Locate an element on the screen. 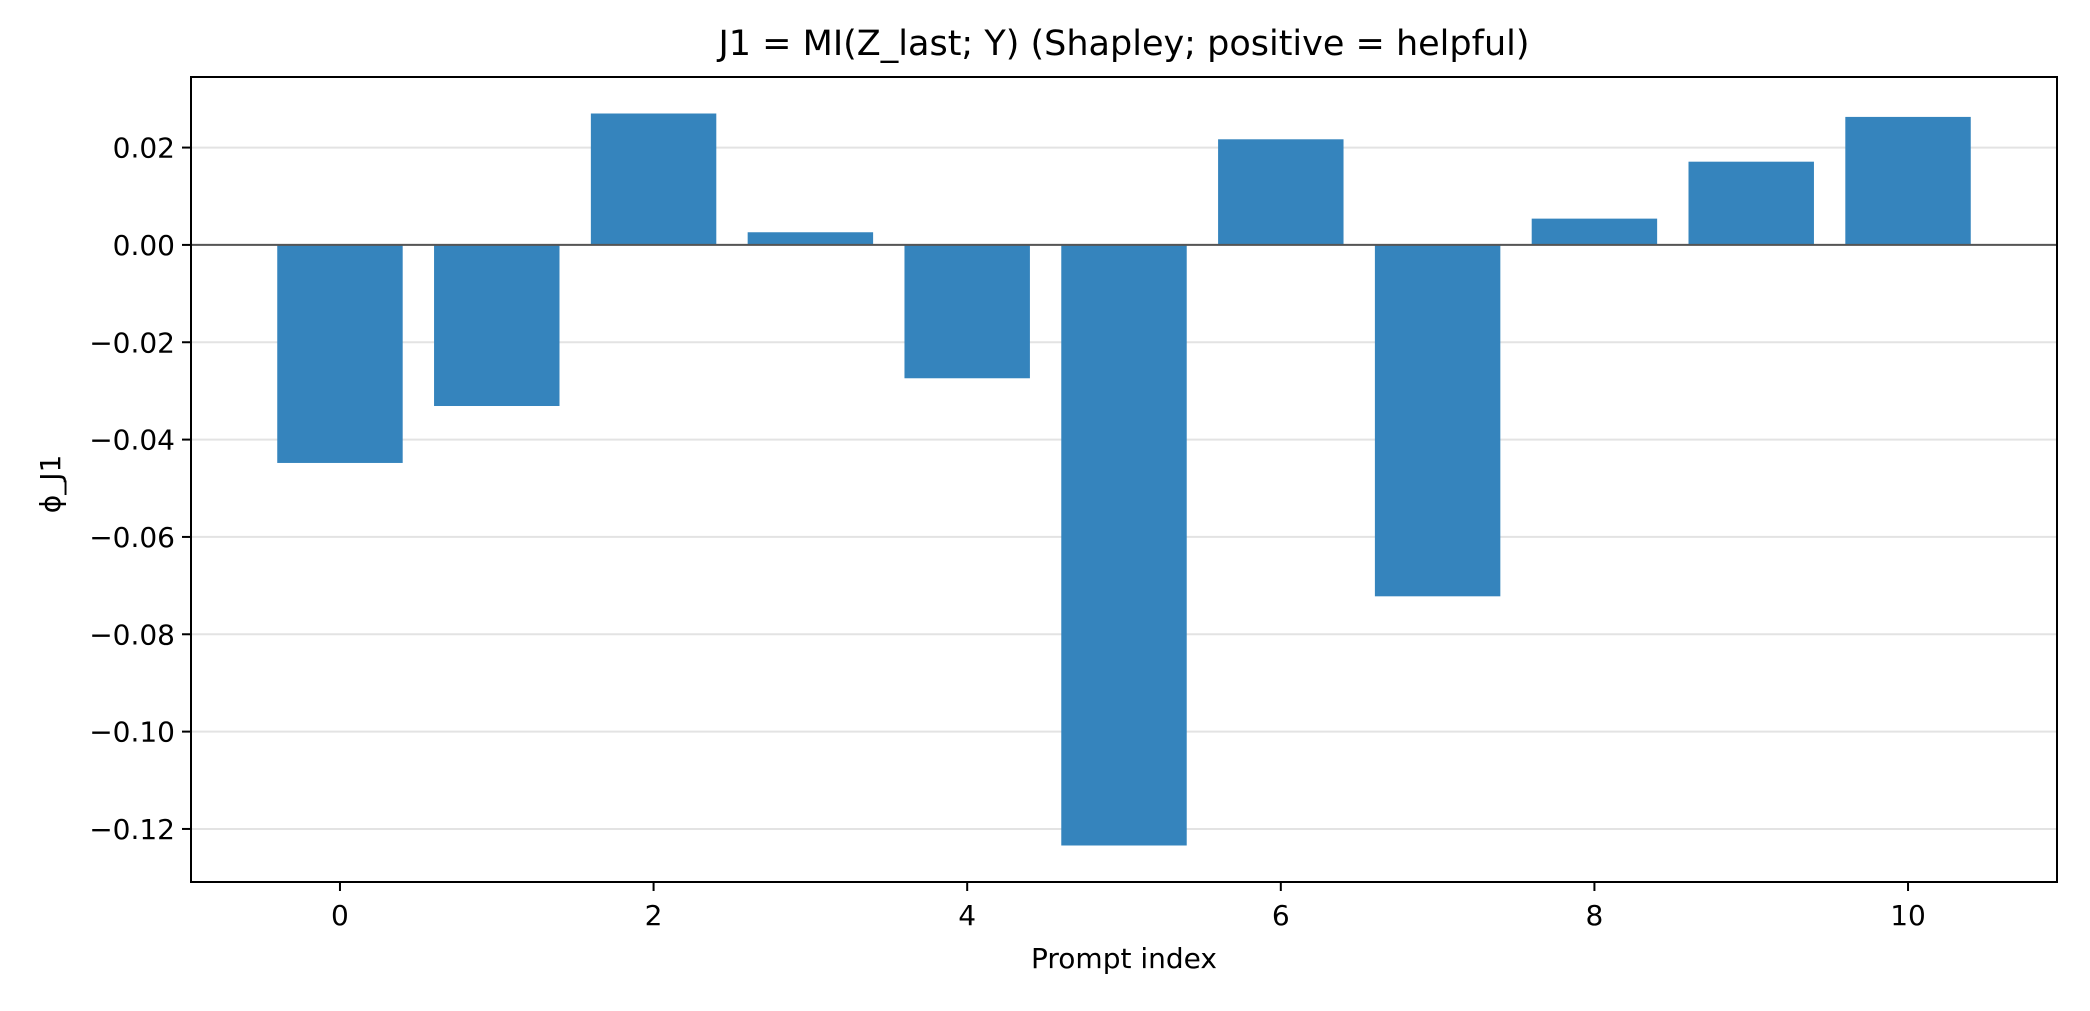 This screenshot has width=2090, height=1011. y-tick-label: −0.08 is located at coordinates (132, 634).